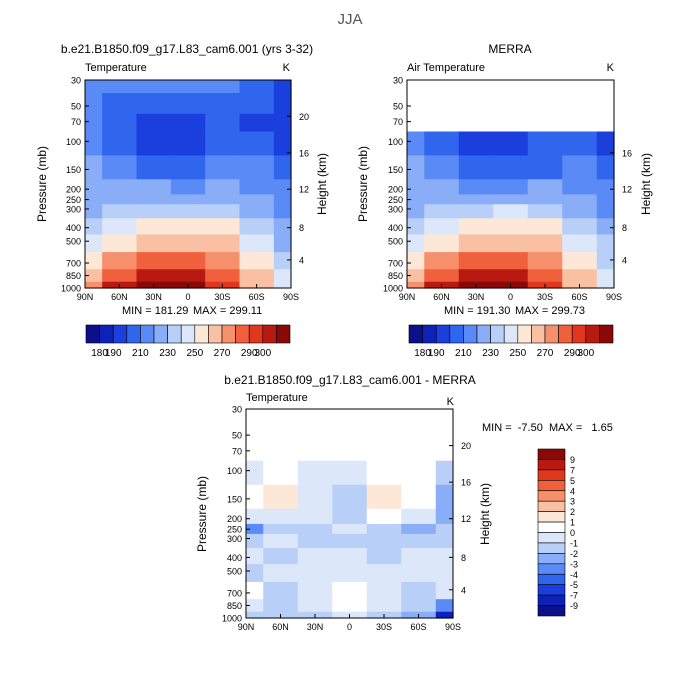 Image resolution: width=700 pixels, height=700 pixels. Describe the element at coordinates (73, 276) in the screenshot. I see `y-tick-label: 850` at that location.